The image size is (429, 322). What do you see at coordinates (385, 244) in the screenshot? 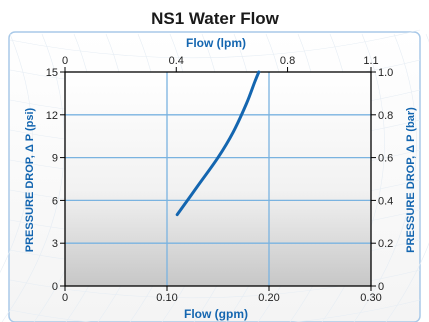
I see `y-right-tick-label: 0.2` at bounding box center [385, 244].